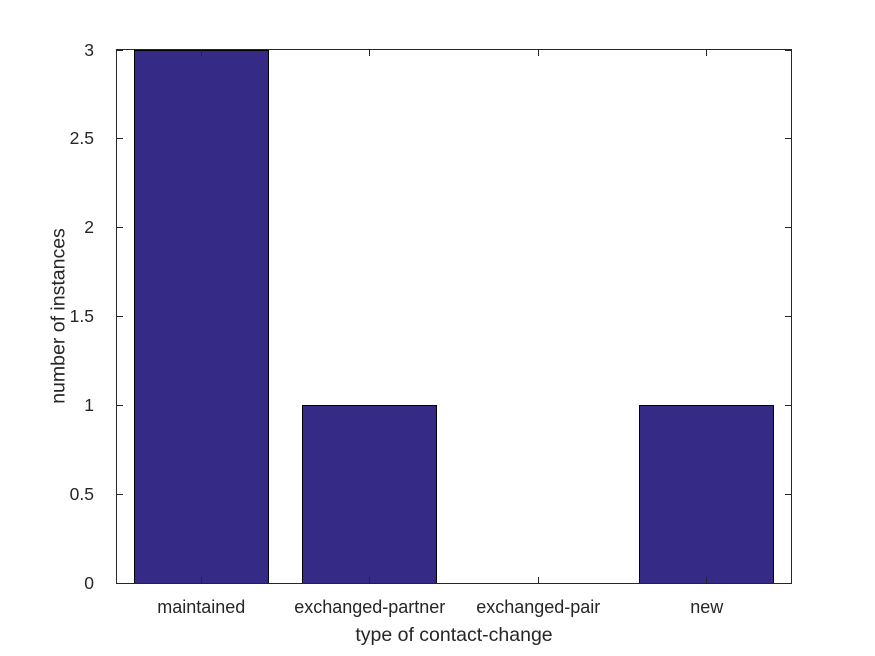 This screenshot has width=875, height=656. What do you see at coordinates (707, 607) in the screenshot?
I see `x-category-label: new` at bounding box center [707, 607].